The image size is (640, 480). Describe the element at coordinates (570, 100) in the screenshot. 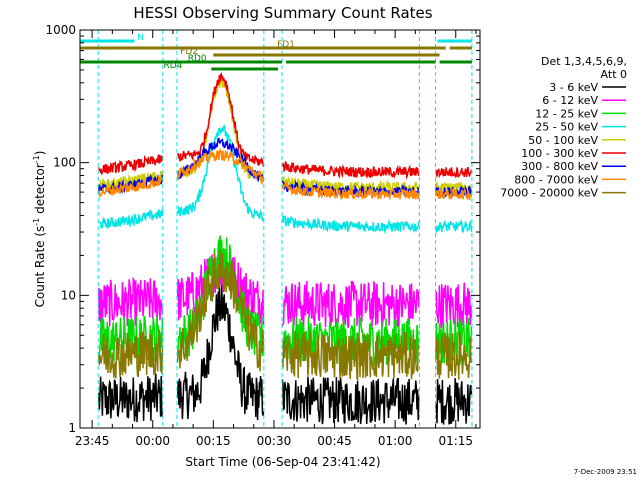

I see `legend-label: 6 - 12 keV` at that location.